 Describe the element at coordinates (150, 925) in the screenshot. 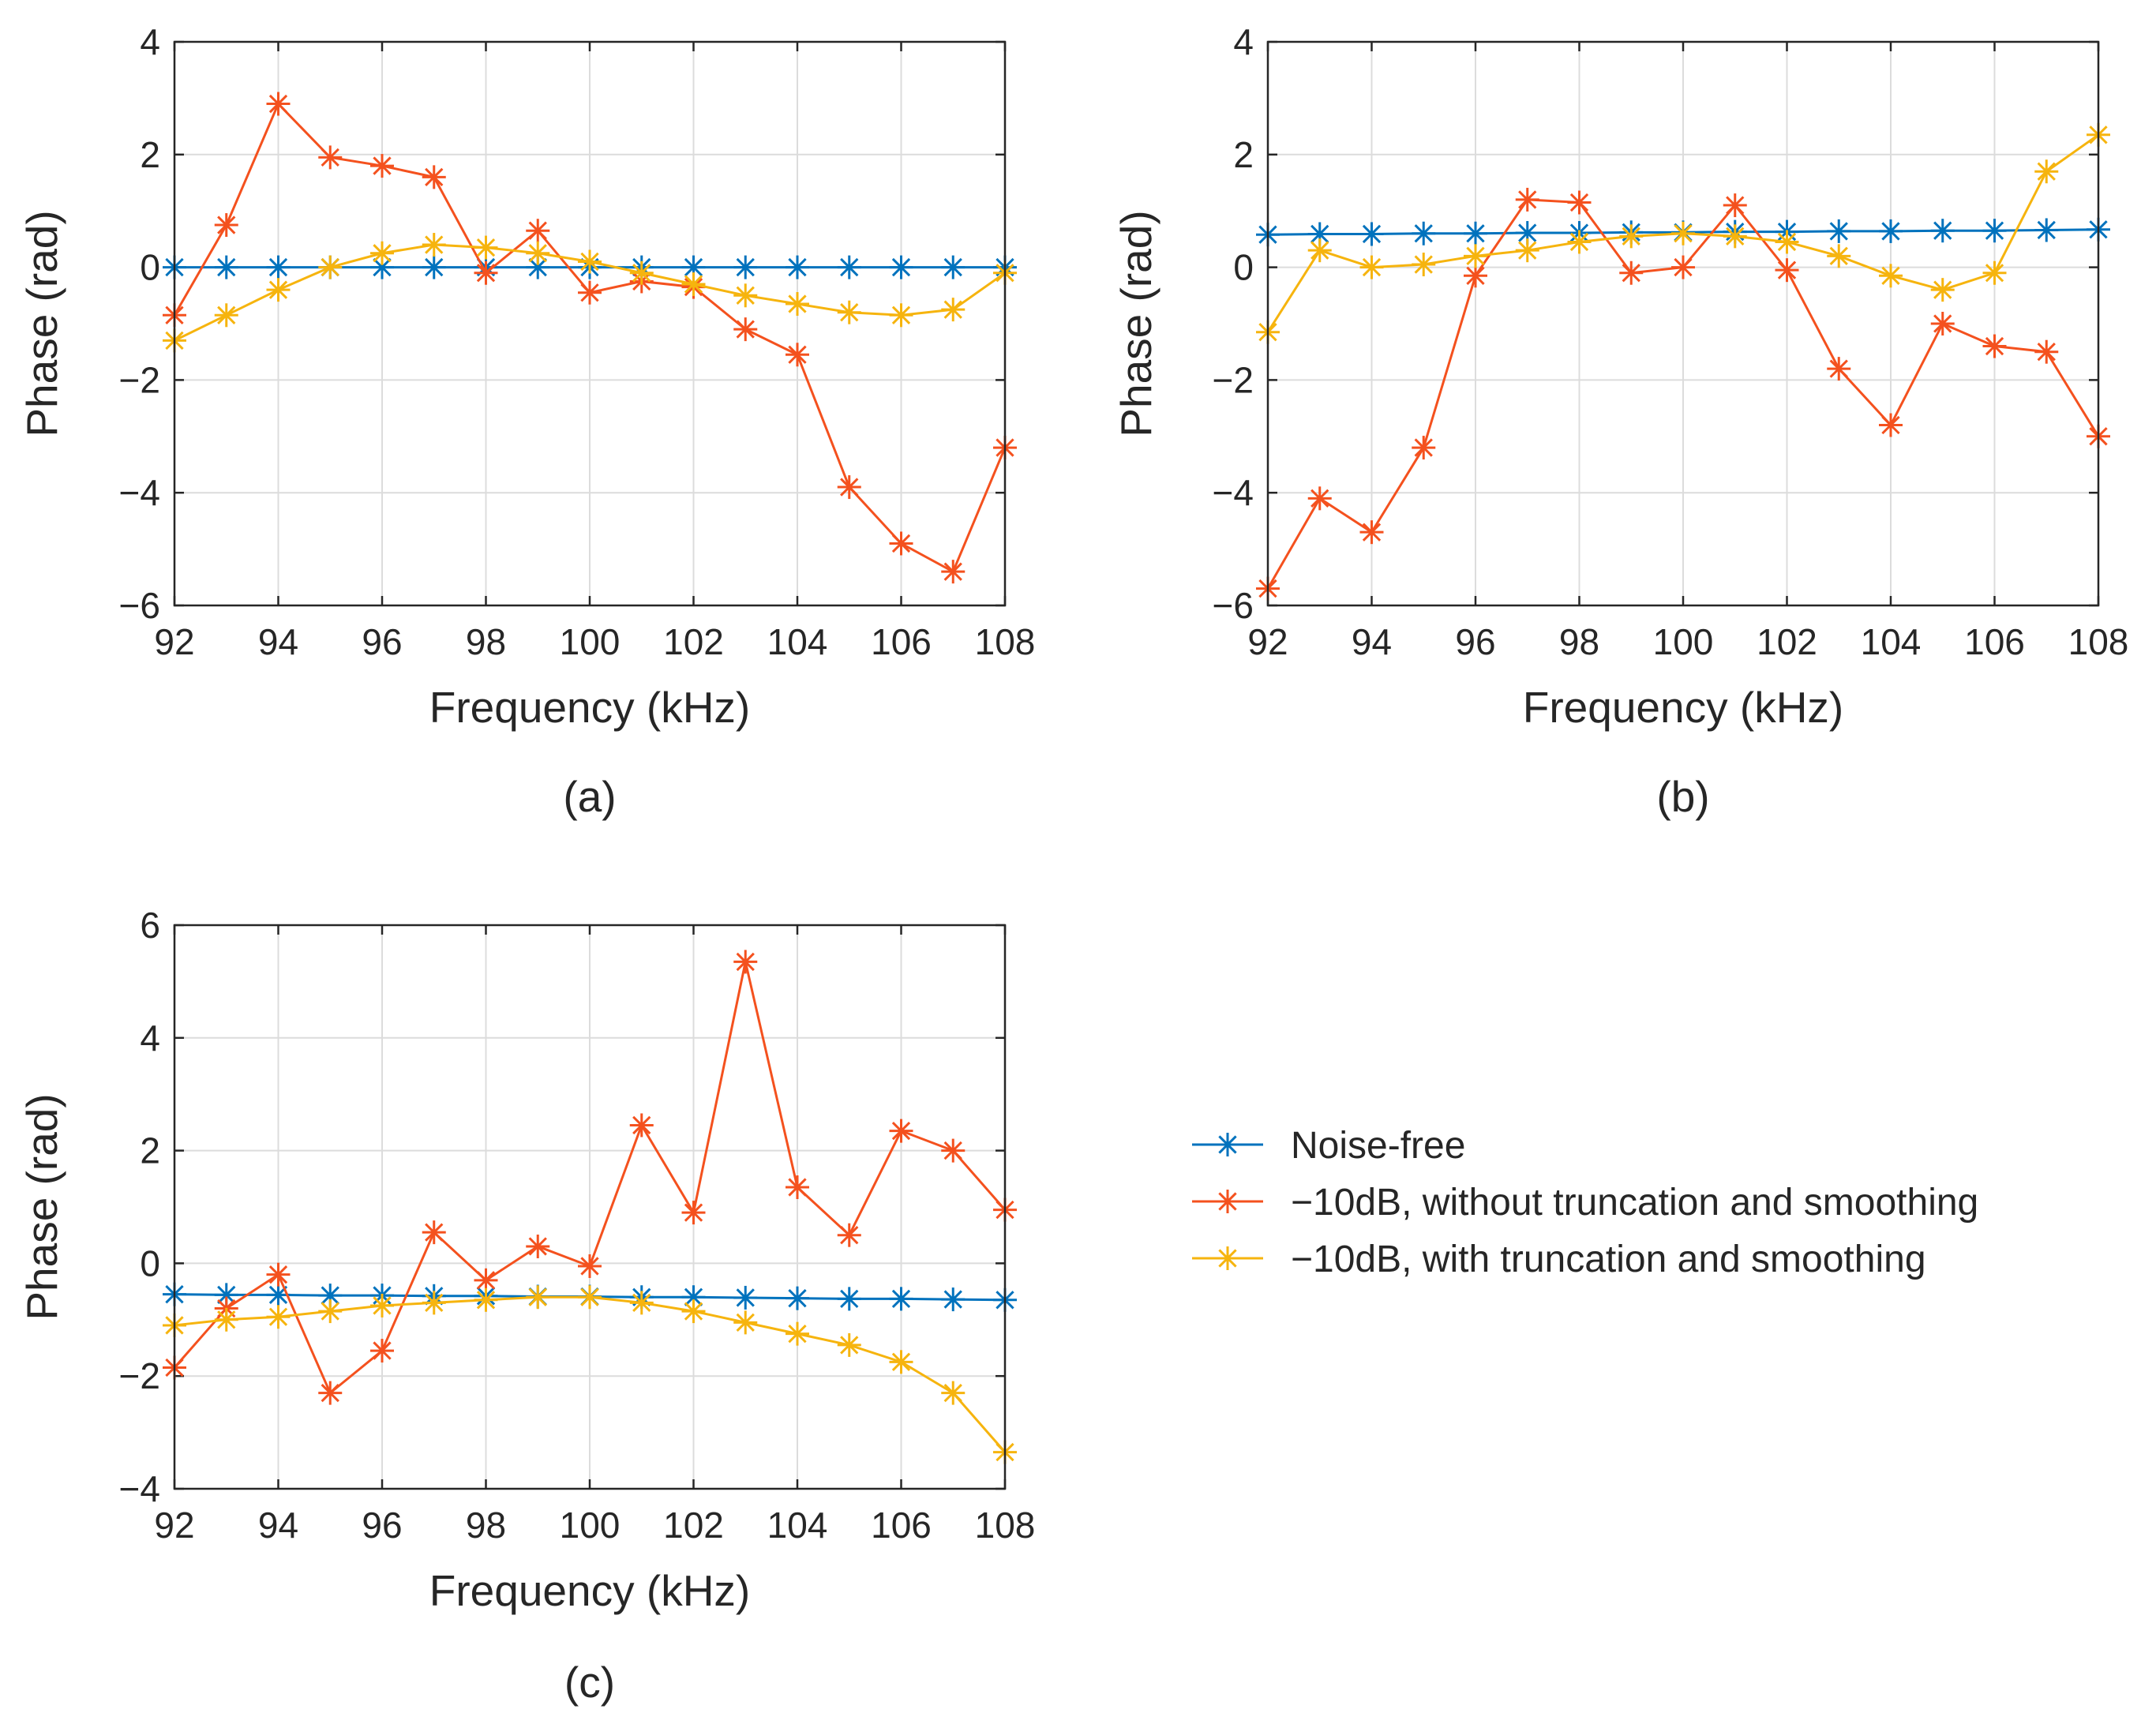

I see `y-tick-label: 6` at that location.